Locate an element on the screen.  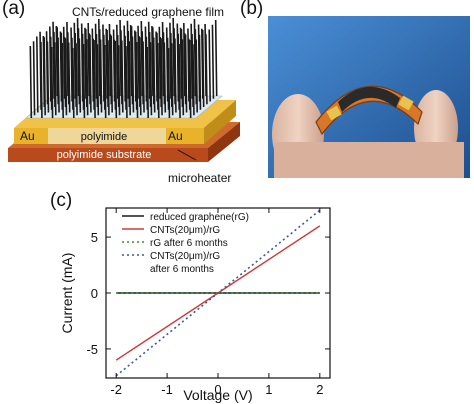
substrate-label: polyimide substrate is located at coordinates (104, 155).